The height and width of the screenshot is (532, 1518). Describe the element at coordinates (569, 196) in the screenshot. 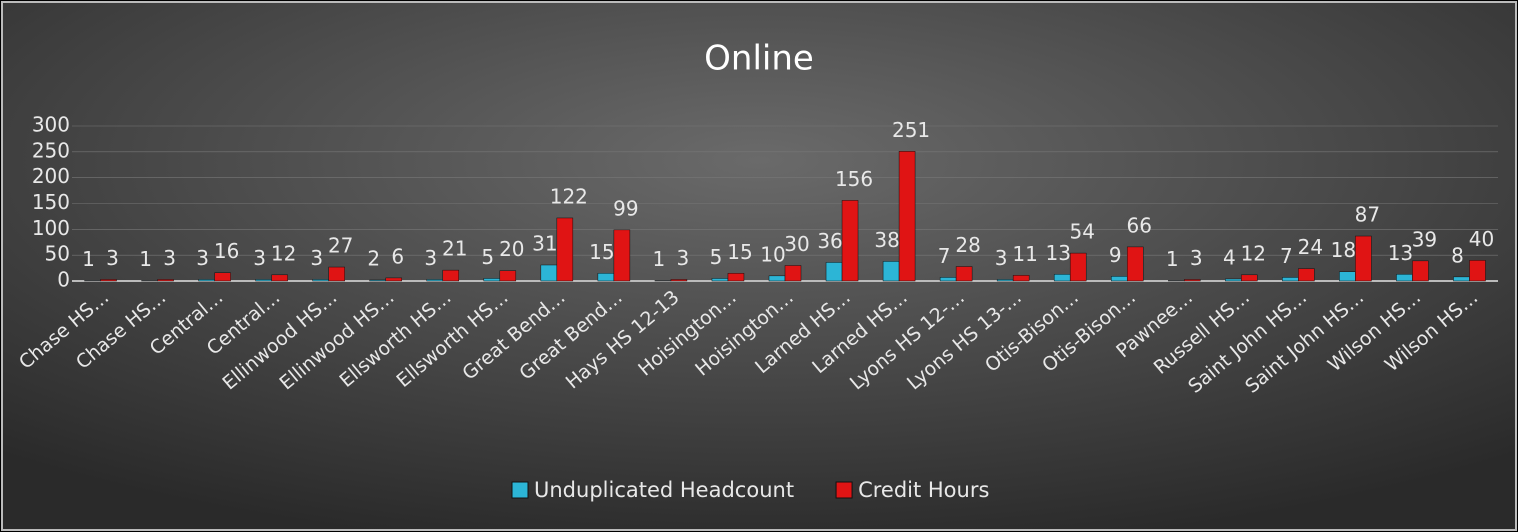

I see `data-label: 122` at that location.